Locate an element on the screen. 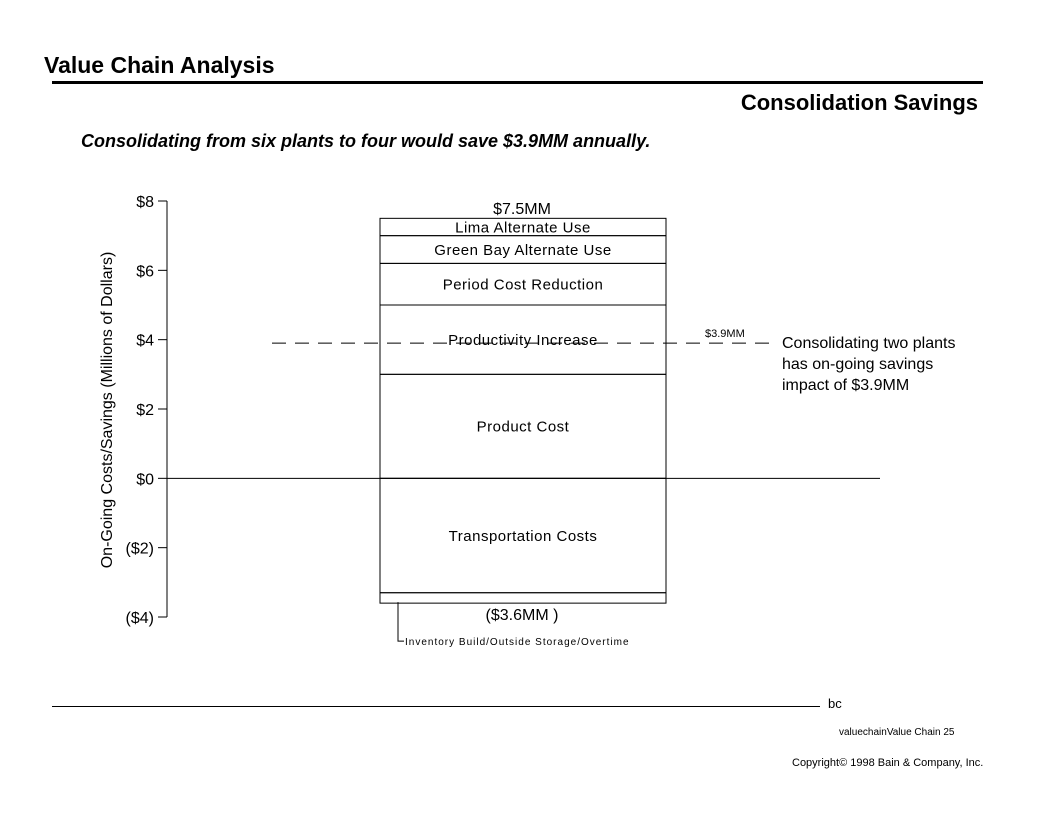 The height and width of the screenshot is (816, 1056). segment-label: Green Bay Alternate Use is located at coordinates (522, 250).